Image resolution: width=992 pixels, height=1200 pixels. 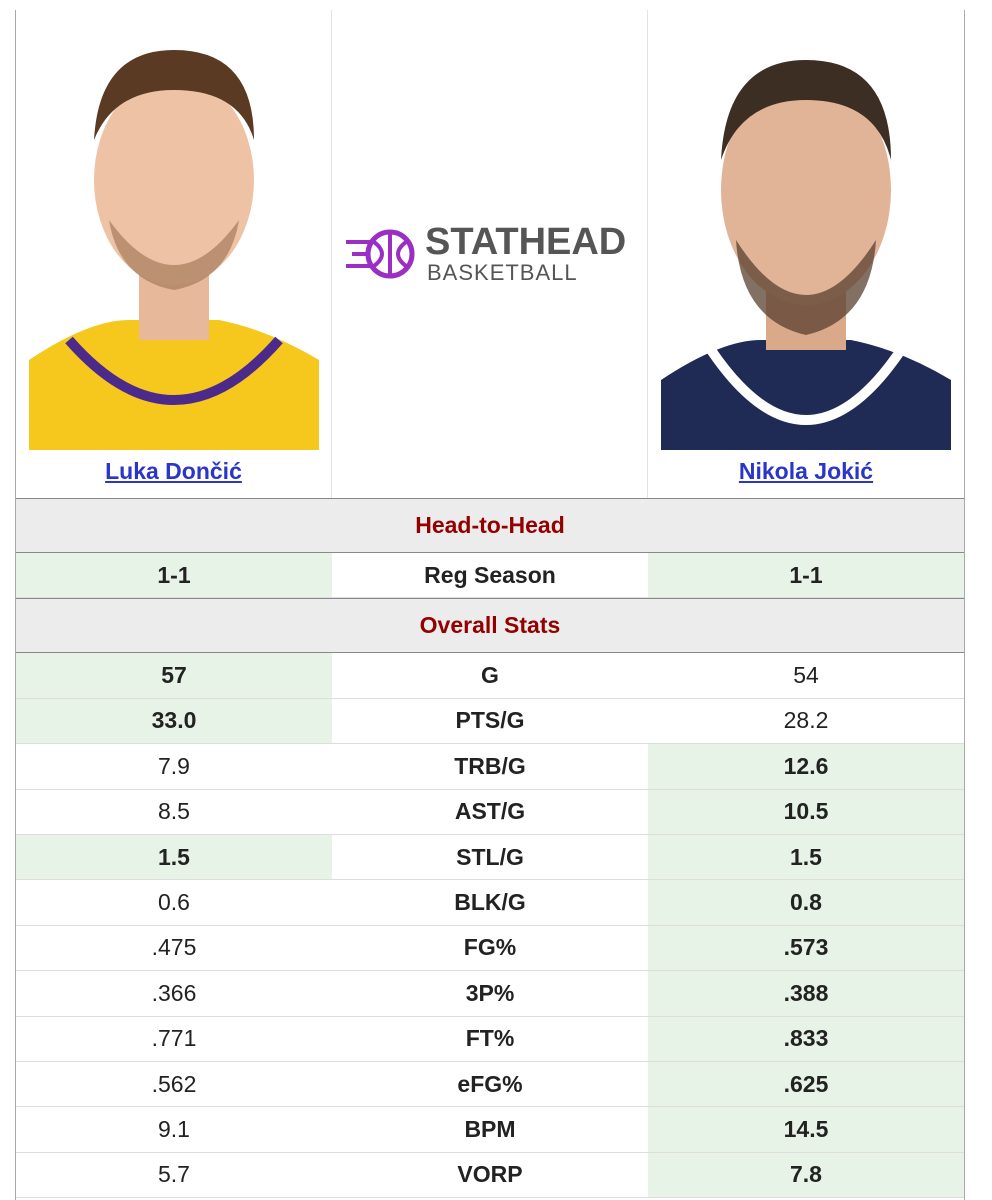 What do you see at coordinates (806, 675) in the screenshot?
I see `right-value: 54` at bounding box center [806, 675].